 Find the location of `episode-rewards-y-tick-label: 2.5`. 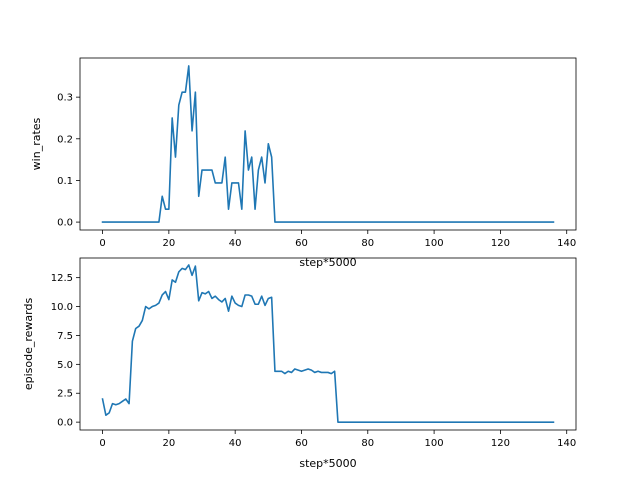

episode-rewards-y-tick-label: 2.5 is located at coordinates (65, 394).